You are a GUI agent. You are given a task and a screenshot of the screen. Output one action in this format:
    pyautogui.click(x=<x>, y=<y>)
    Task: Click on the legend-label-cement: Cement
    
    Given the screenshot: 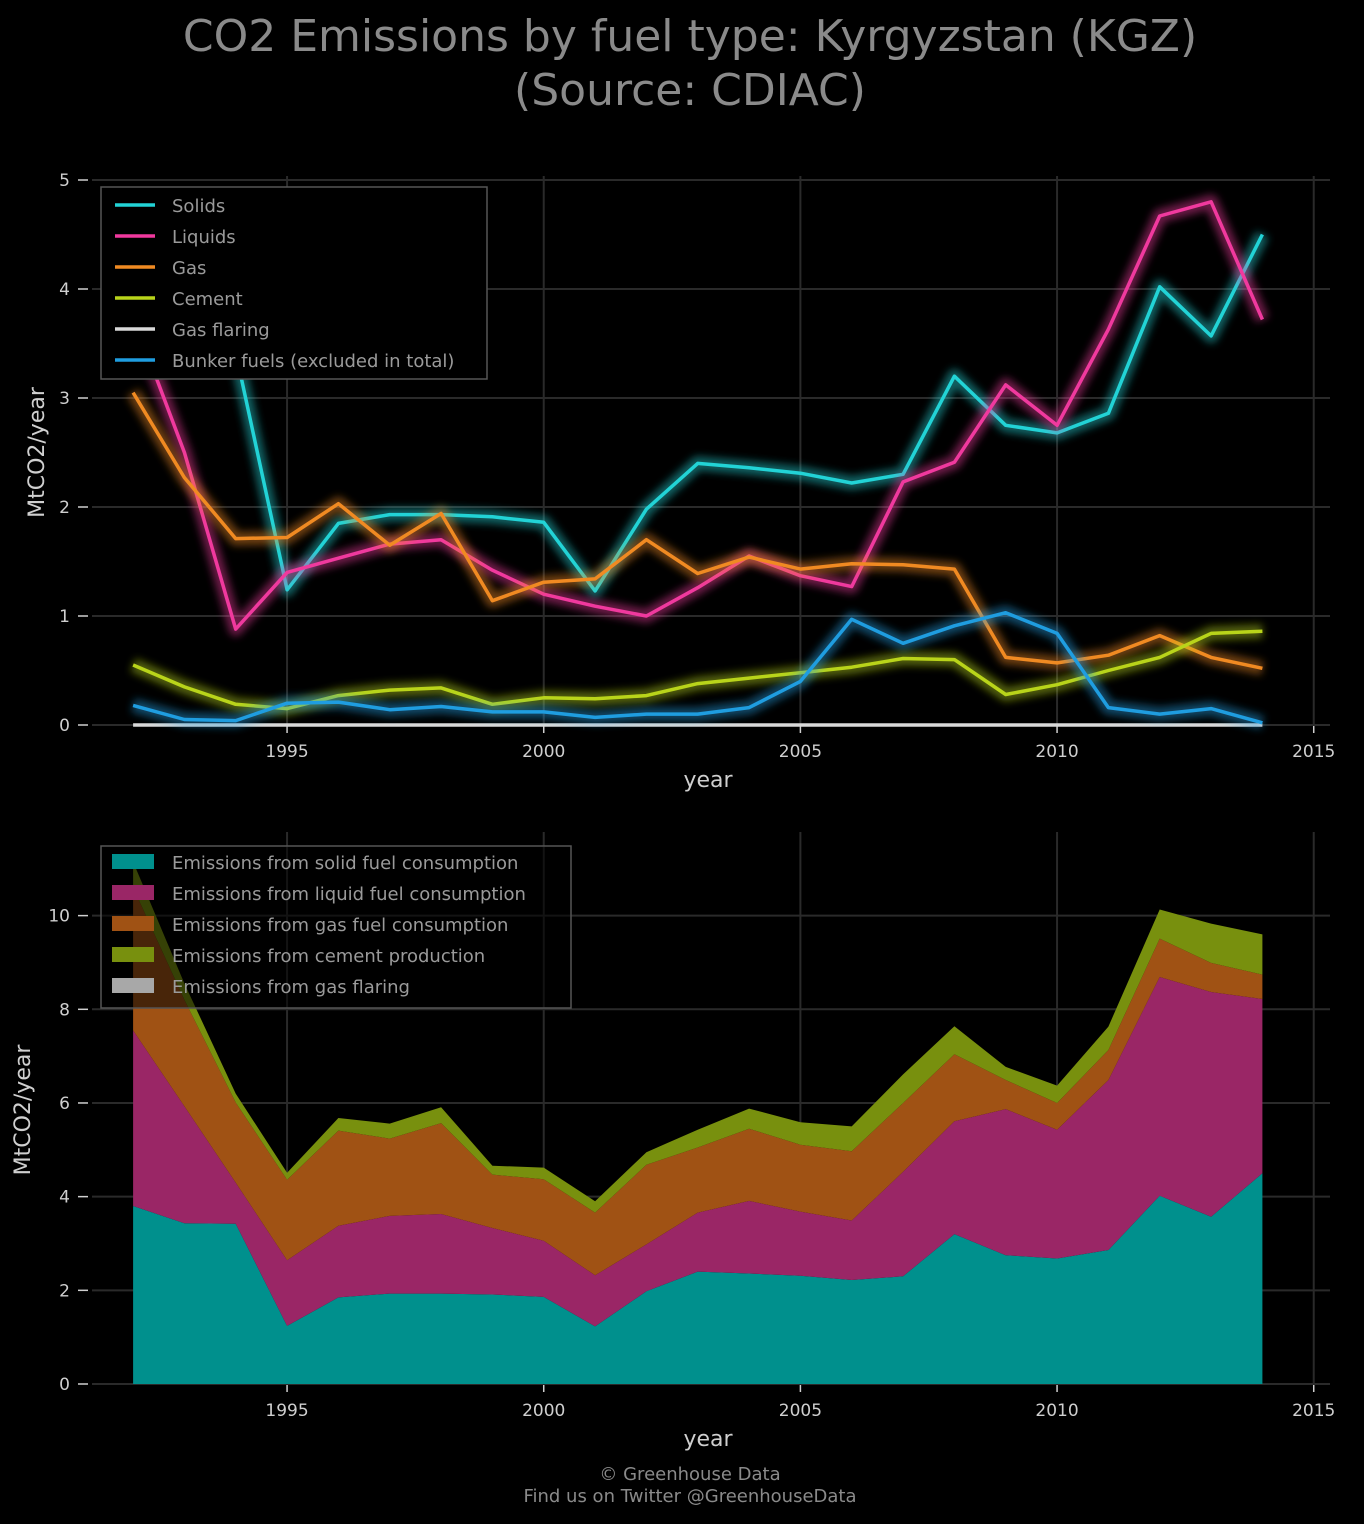 What is the action you would take?
    pyautogui.click(x=207, y=299)
    